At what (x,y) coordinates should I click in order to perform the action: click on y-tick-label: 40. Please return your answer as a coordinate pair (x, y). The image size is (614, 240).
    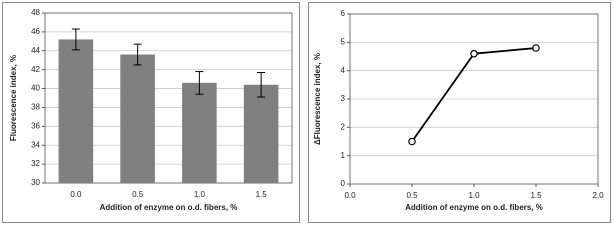
    Looking at the image, I should click on (35, 88).